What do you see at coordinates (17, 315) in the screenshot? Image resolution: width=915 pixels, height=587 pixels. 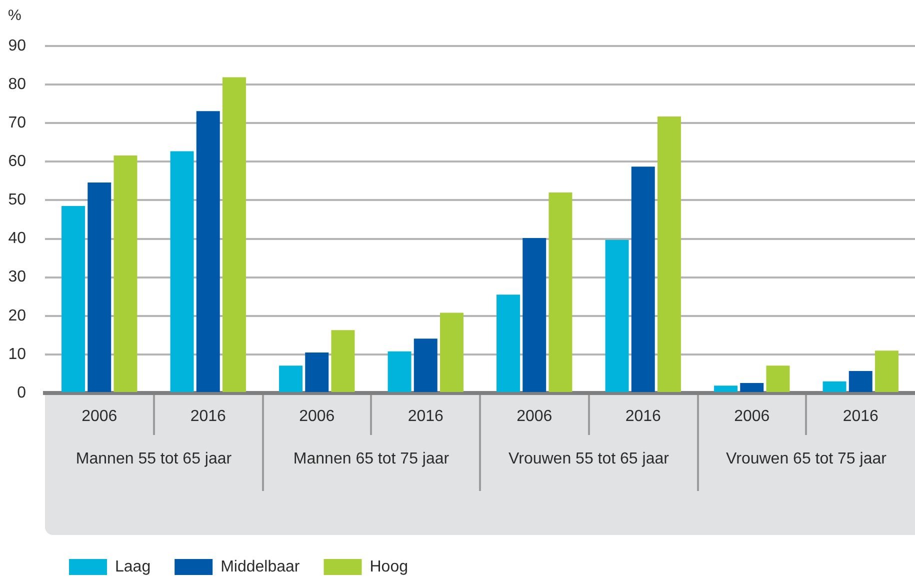 I see `y-tick-label: 20` at bounding box center [17, 315].